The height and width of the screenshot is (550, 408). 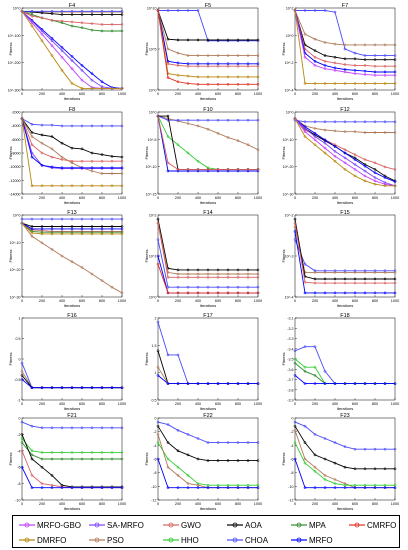 What do you see at coordinates (20, 319) in the screenshot?
I see `y-tick-label: 1` at bounding box center [20, 319].